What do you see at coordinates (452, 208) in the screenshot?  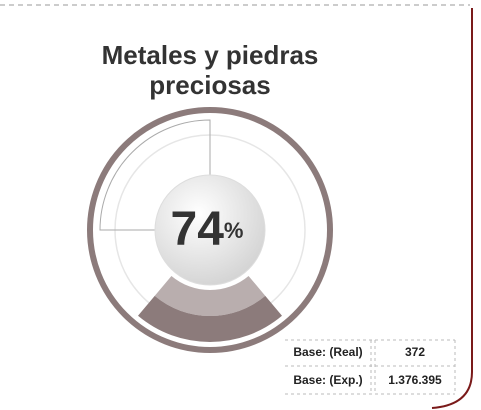 I see `side-border` at bounding box center [452, 208].